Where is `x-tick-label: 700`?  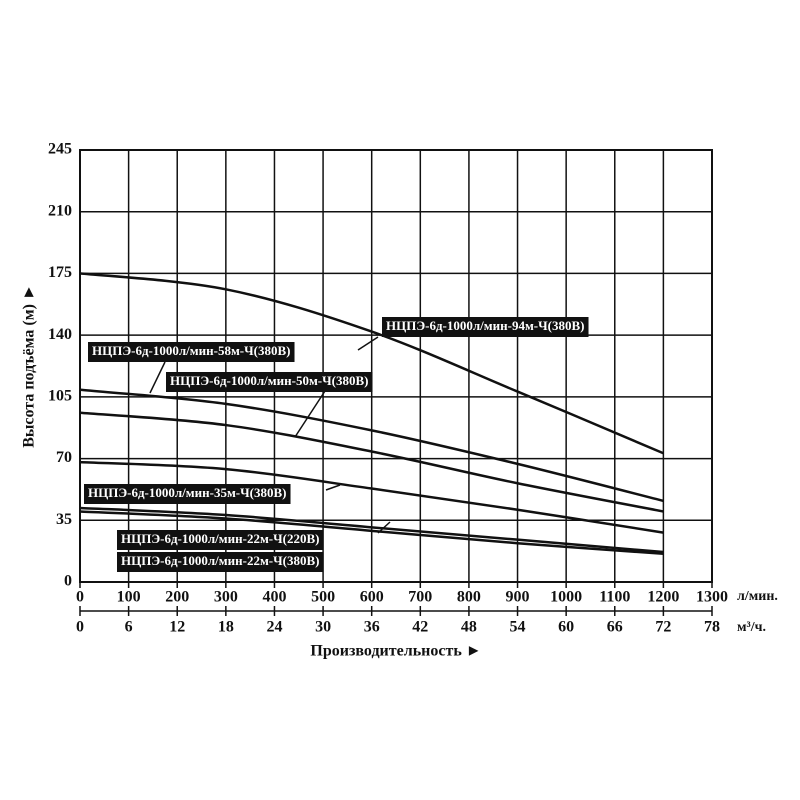 x-tick-label: 700 is located at coordinates (420, 597).